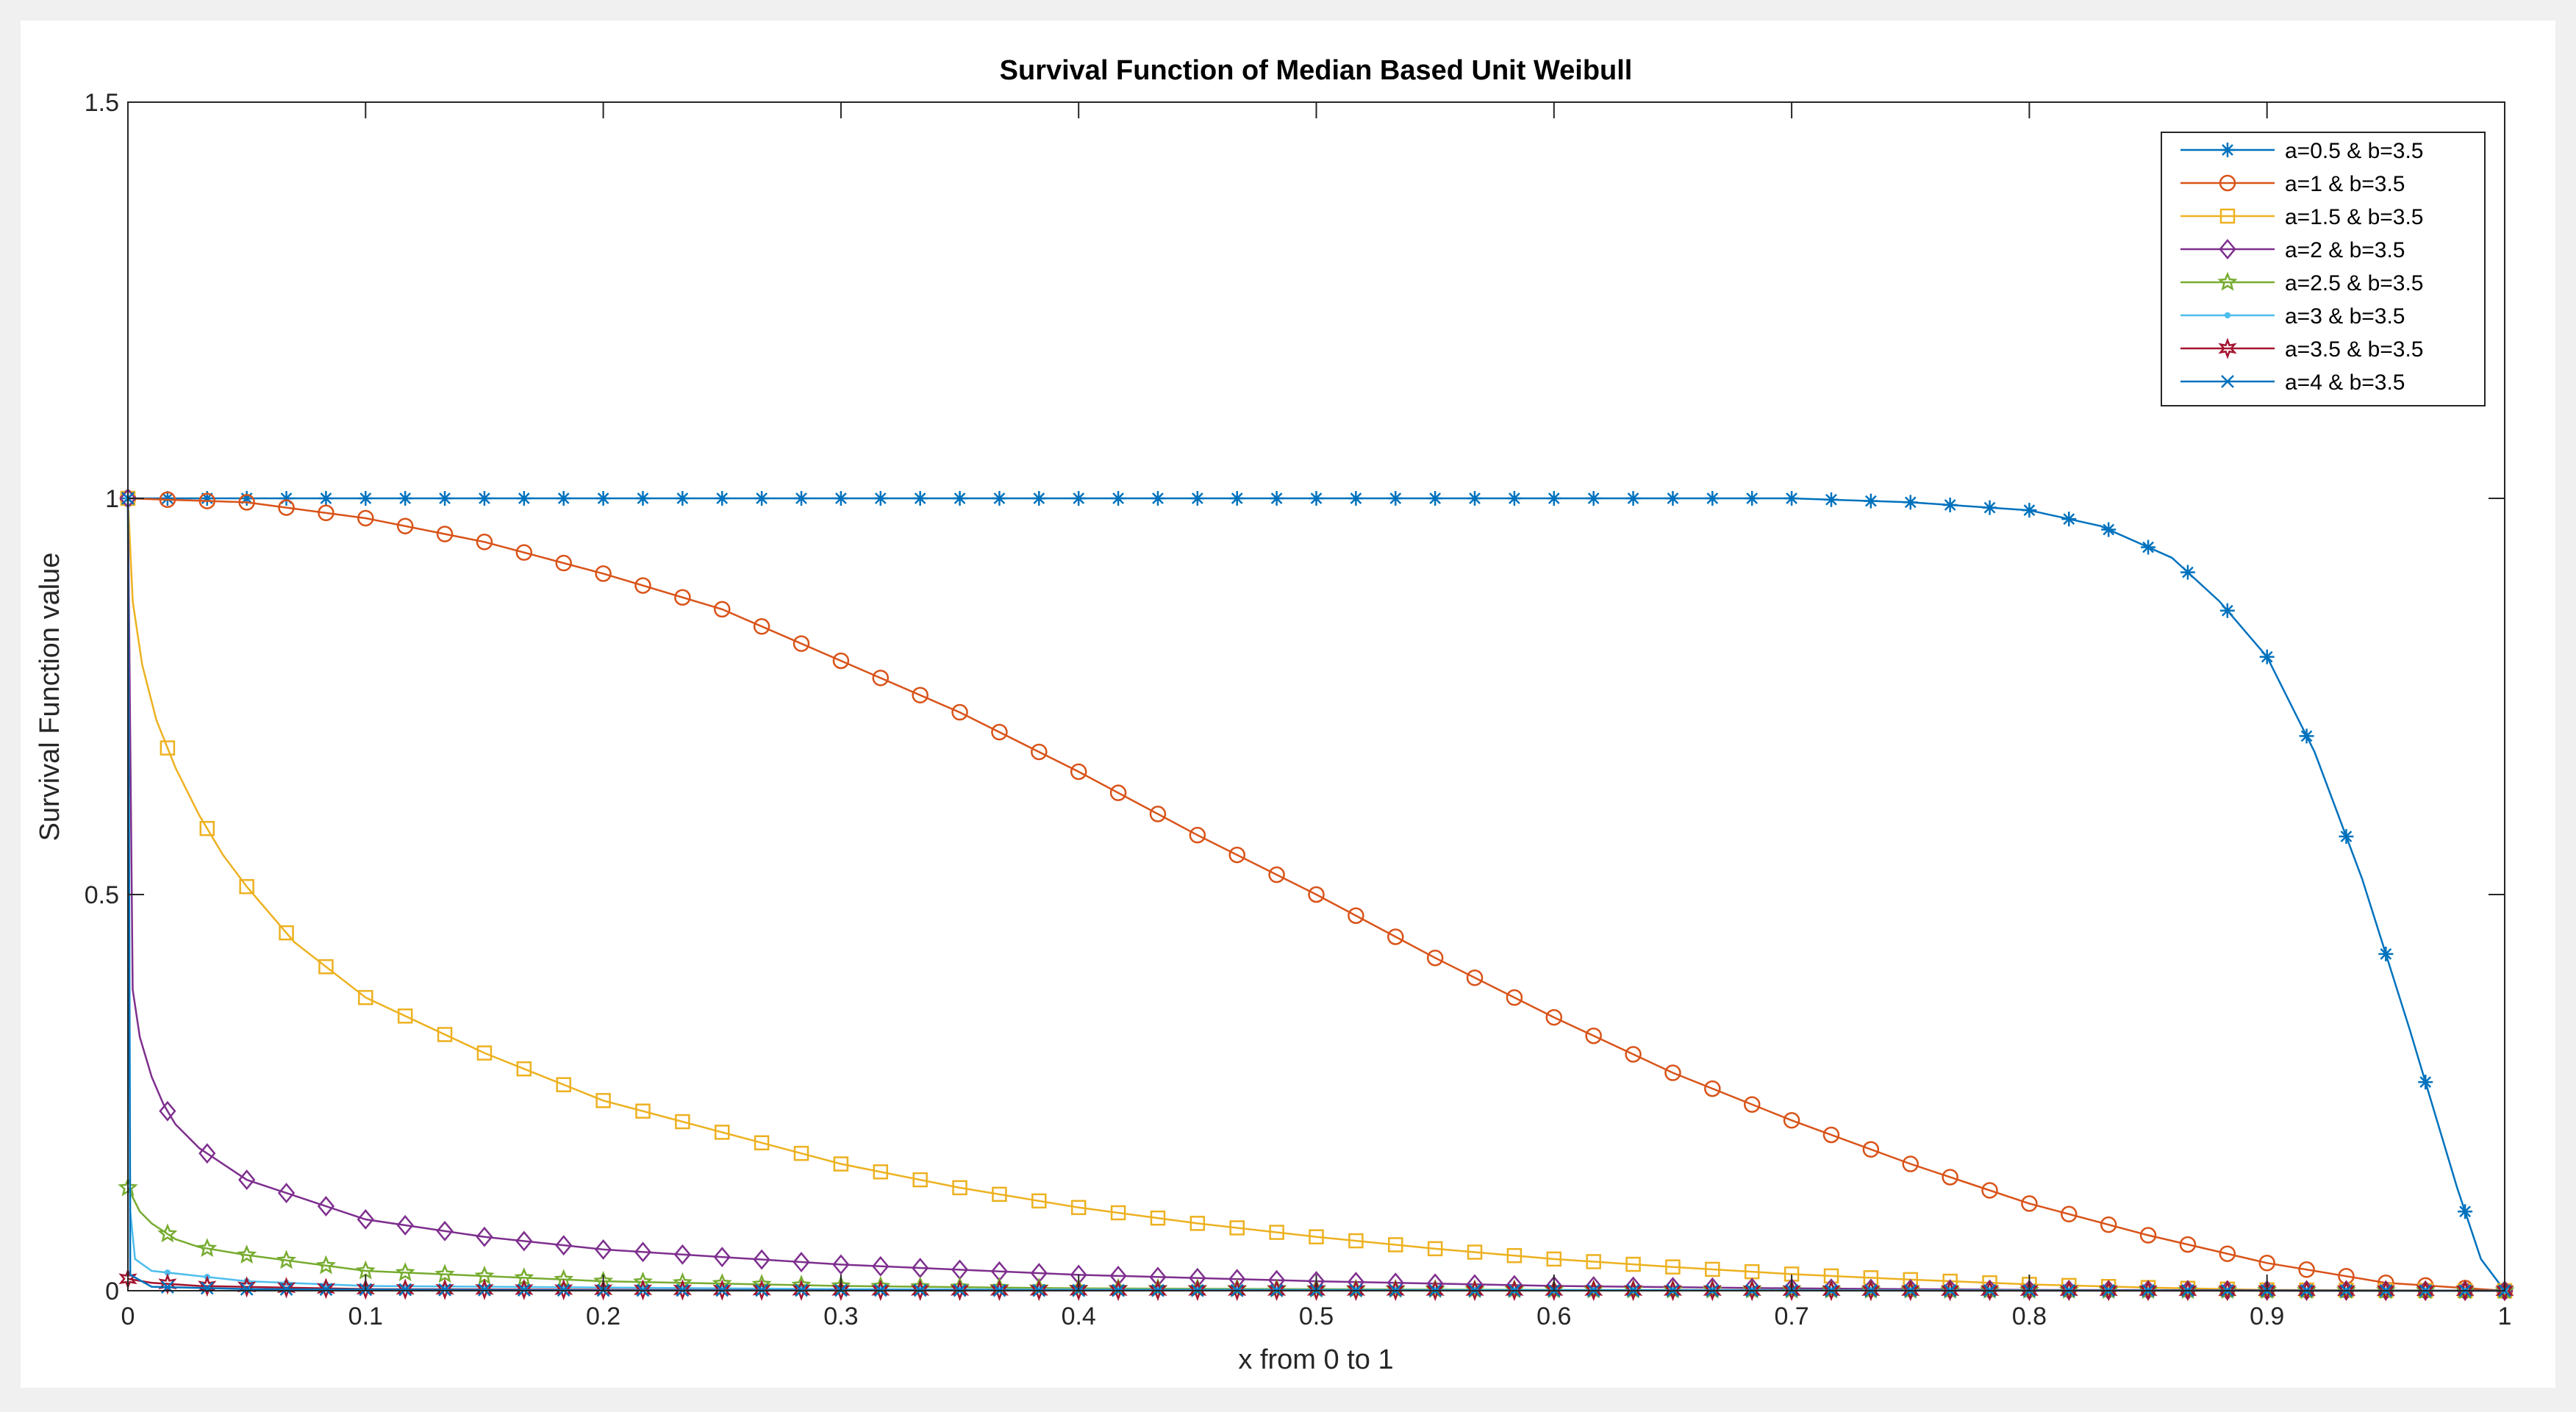 Image resolution: width=2576 pixels, height=1412 pixels. What do you see at coordinates (2302, 349) in the screenshot?
I see `legend-entry-a-3-5-b-3-5: a=3.5 & b=3.5` at bounding box center [2302, 349].